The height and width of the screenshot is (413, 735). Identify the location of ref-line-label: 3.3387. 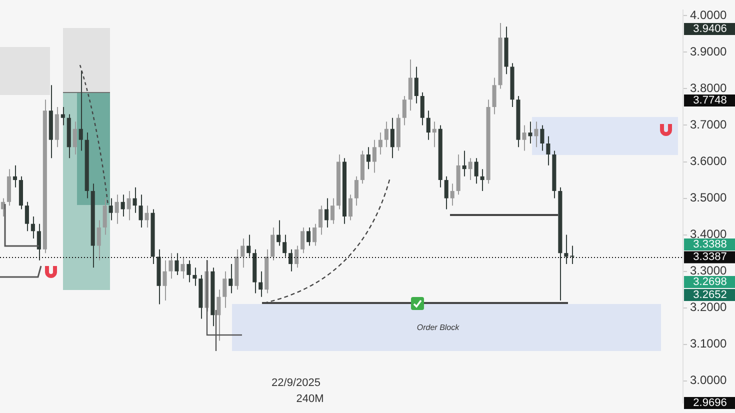
(710, 257).